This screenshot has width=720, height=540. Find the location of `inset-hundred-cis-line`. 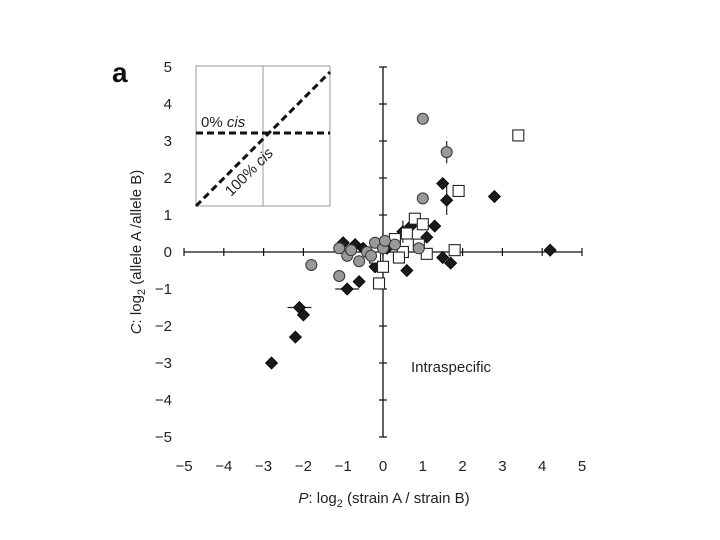

inset-hundred-cis-line is located at coordinates (263, 139).